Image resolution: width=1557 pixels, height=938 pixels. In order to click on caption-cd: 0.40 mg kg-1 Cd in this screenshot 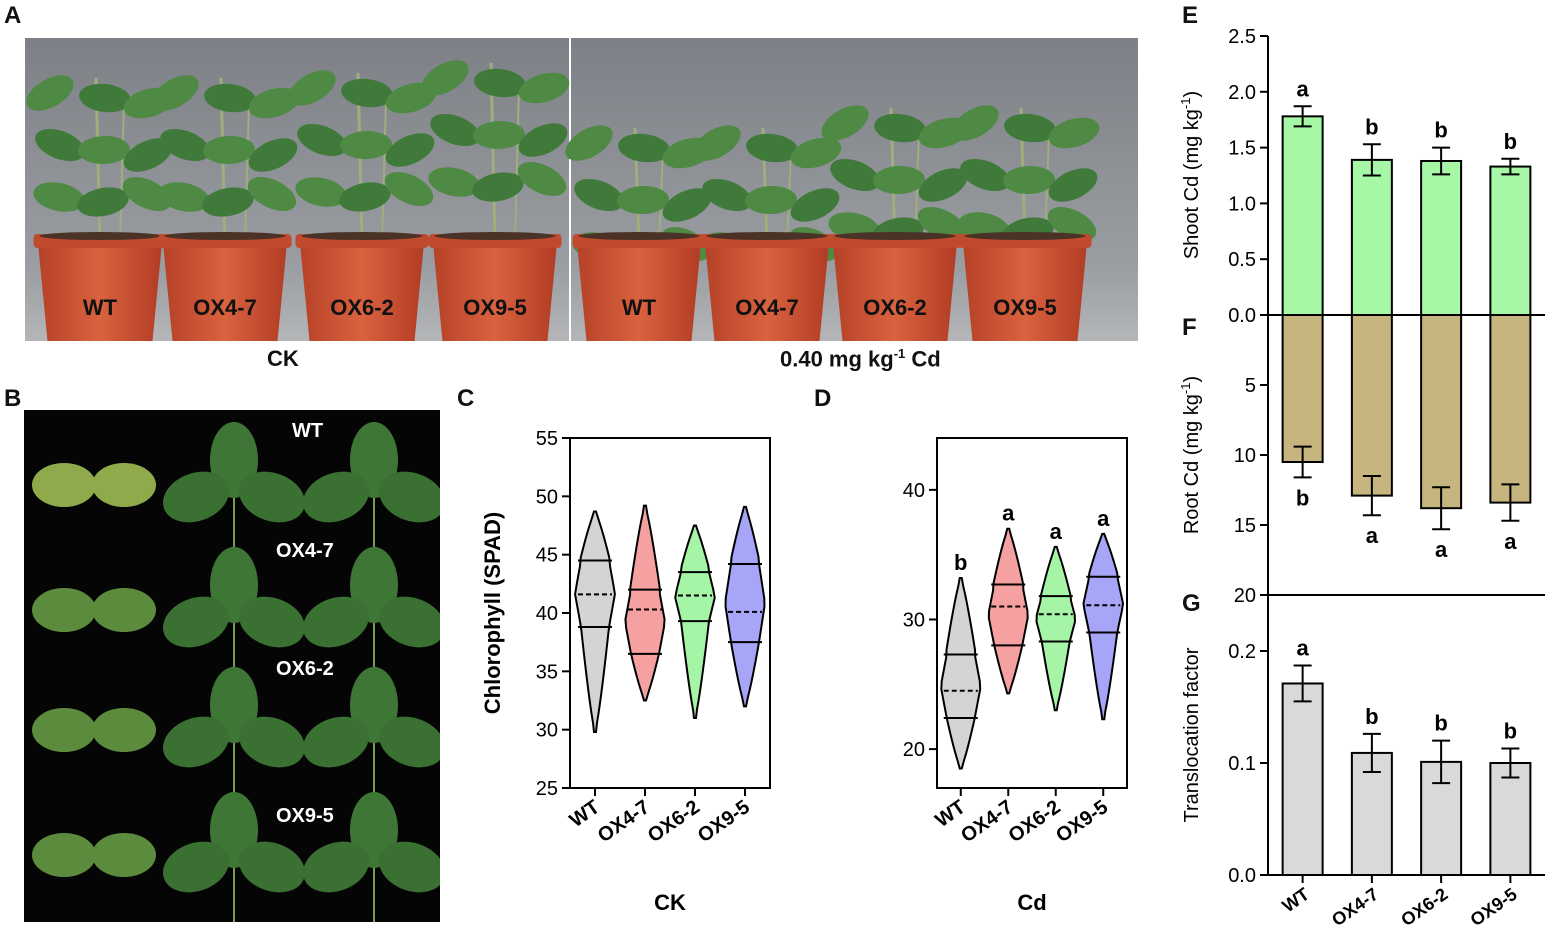, I will do `click(860, 359)`.